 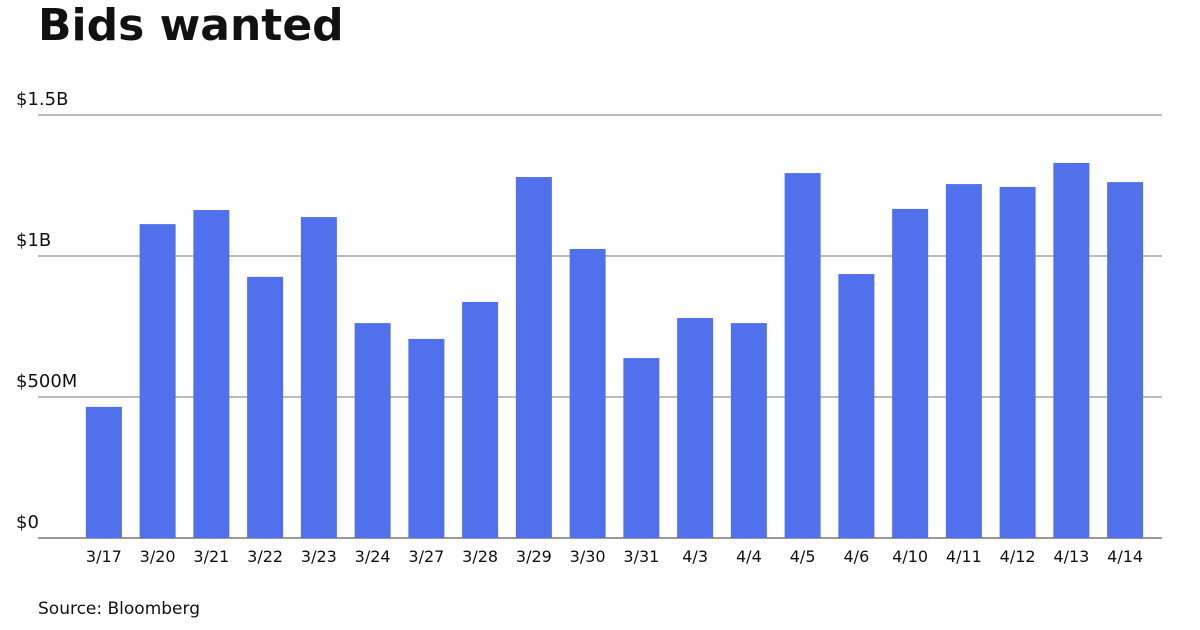 I want to click on source-note: Source: Bloomberg, so click(x=119, y=609).